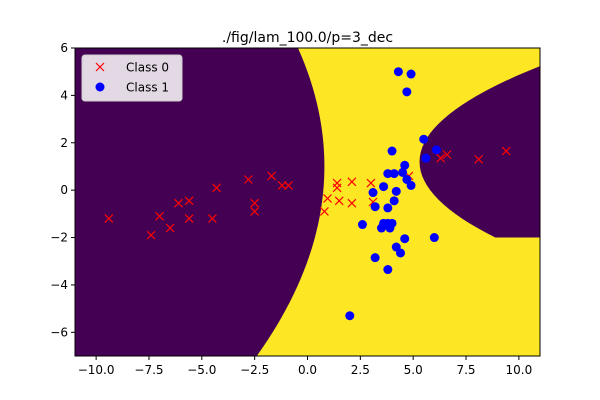 Image resolution: width=600 pixels, height=400 pixels. I want to click on y-tick-label: 0, so click(64, 190).